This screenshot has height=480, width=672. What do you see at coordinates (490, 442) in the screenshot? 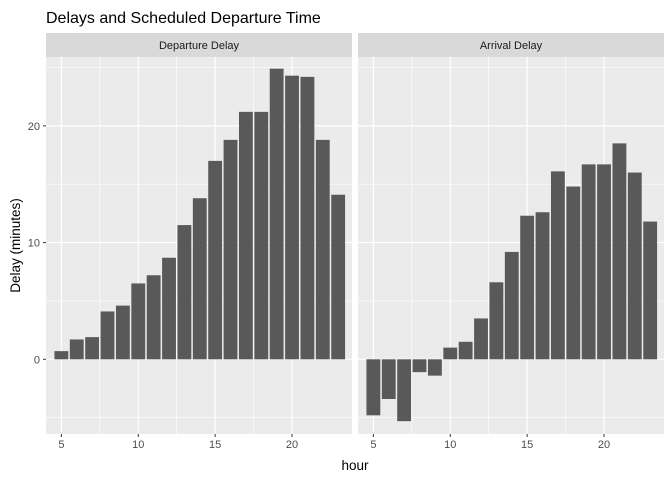
I see `x-axis-ticks-arrival-delay: 5 10 15 20` at bounding box center [490, 442].